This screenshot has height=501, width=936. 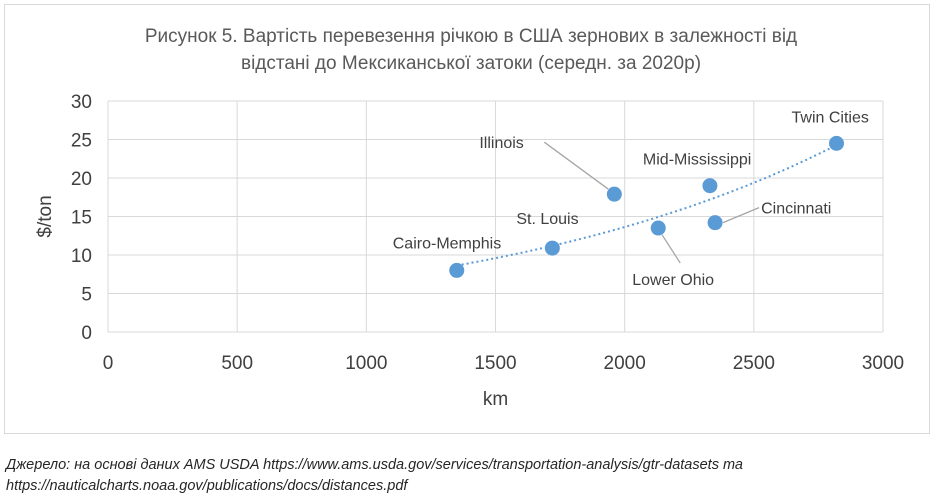 What do you see at coordinates (796, 209) in the screenshot?
I see `data-label: Cincinnati` at bounding box center [796, 209].